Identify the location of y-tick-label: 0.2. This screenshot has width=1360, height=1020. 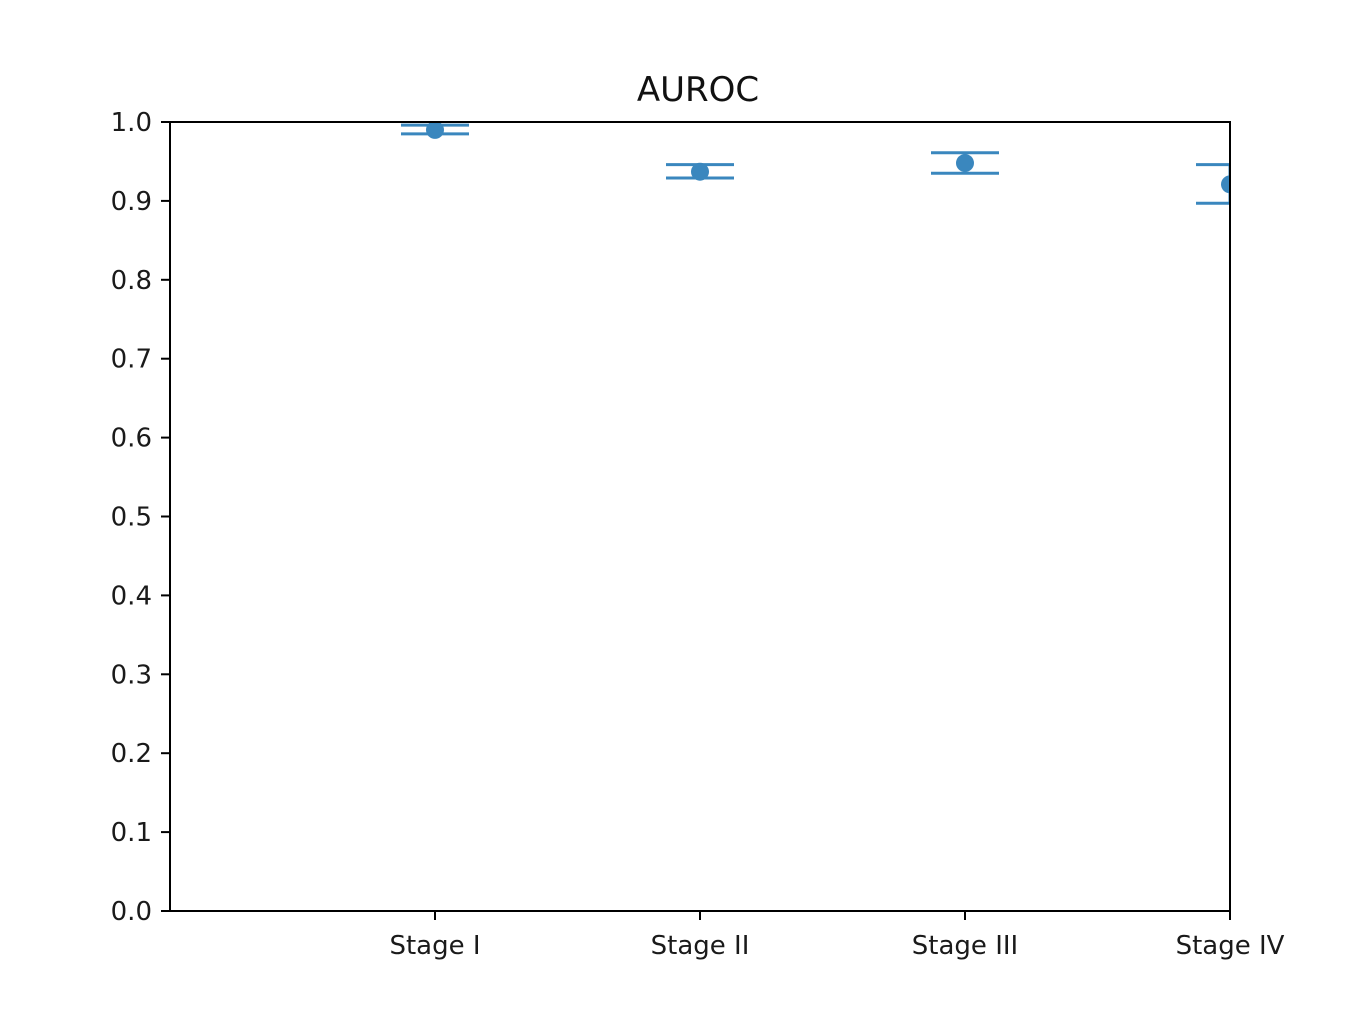
(131, 754).